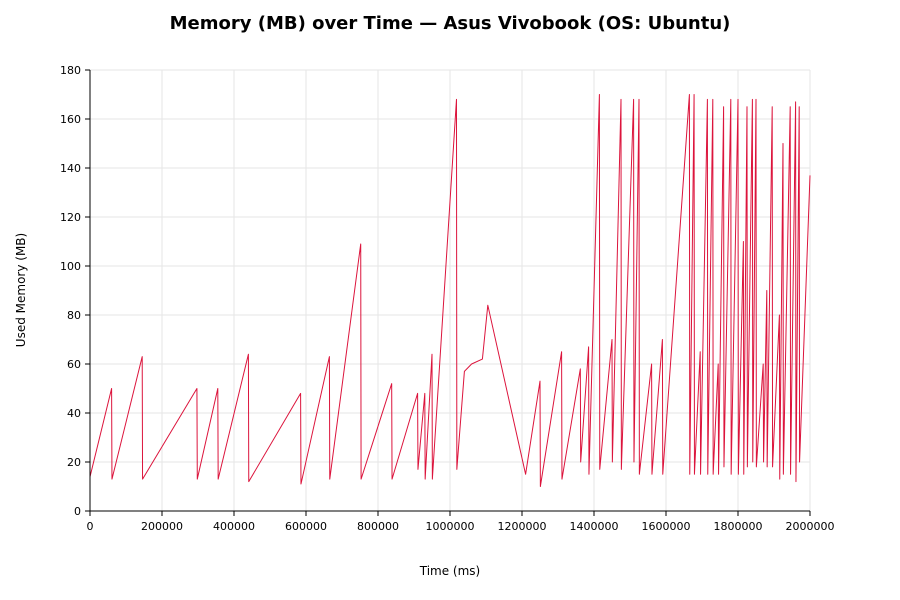  I want to click on x-tick-label: 1600000, so click(666, 526).